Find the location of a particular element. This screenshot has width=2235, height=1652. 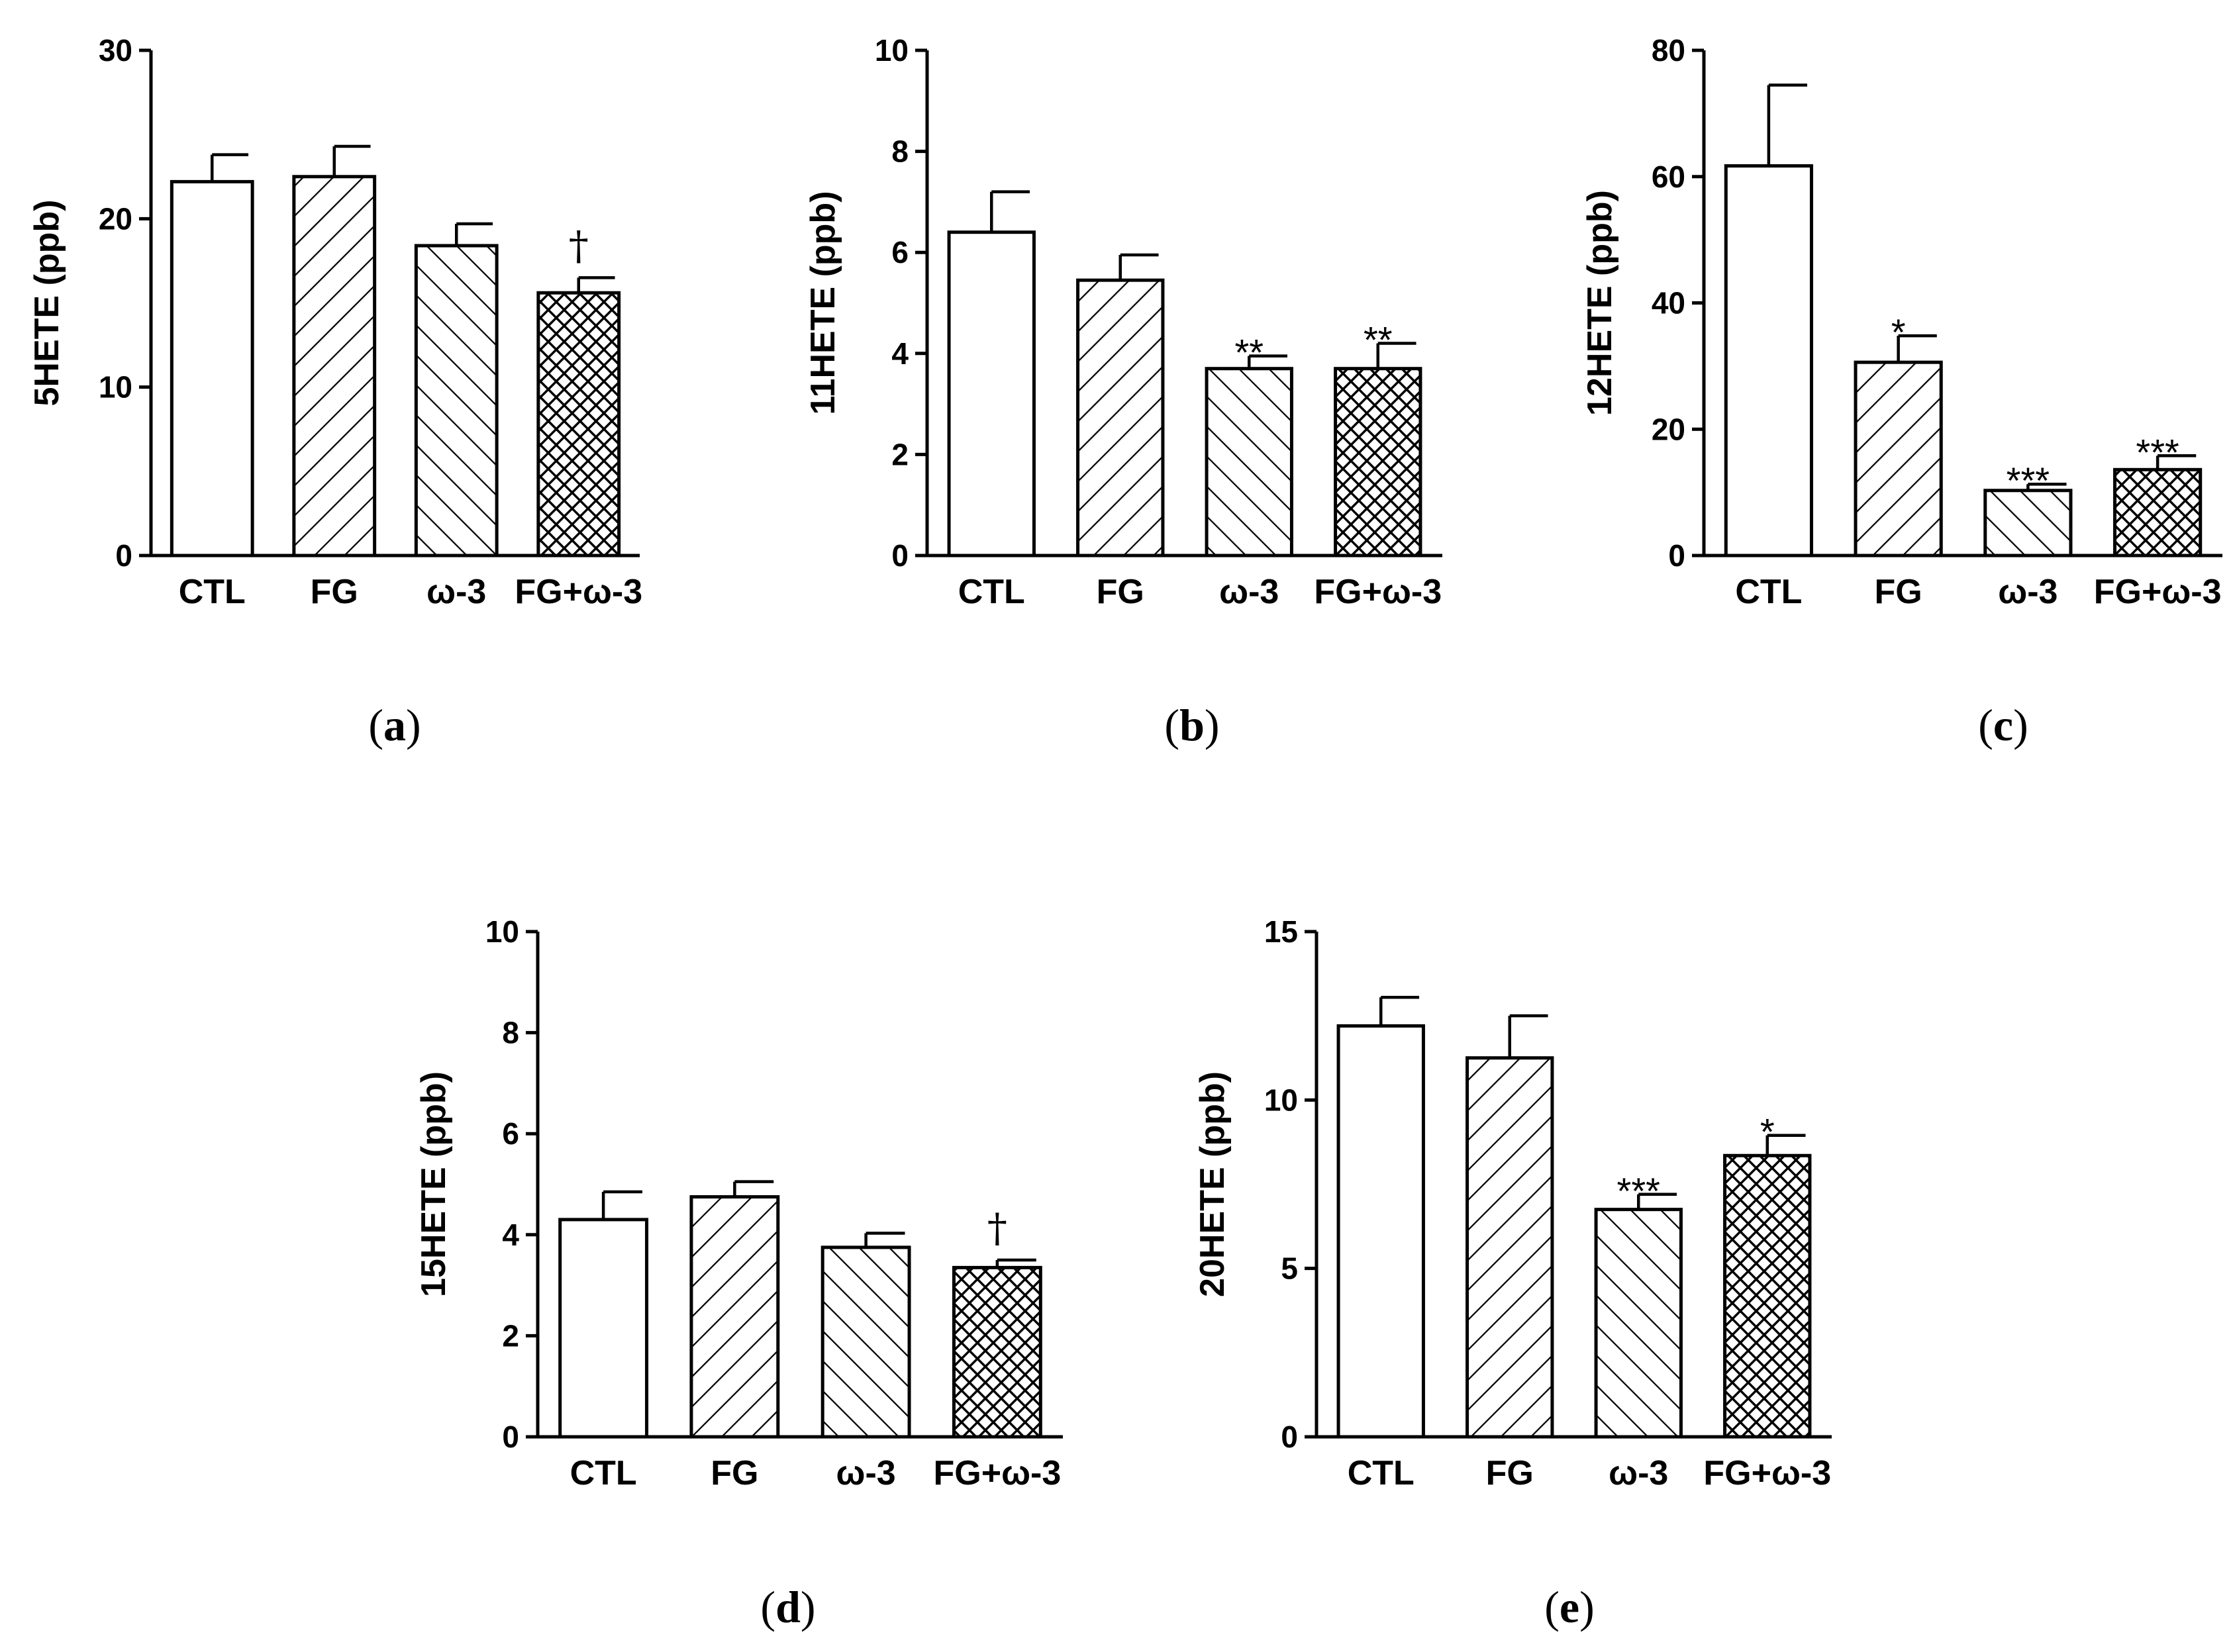

y-tick-label: 5 is located at coordinates (1289, 1268).